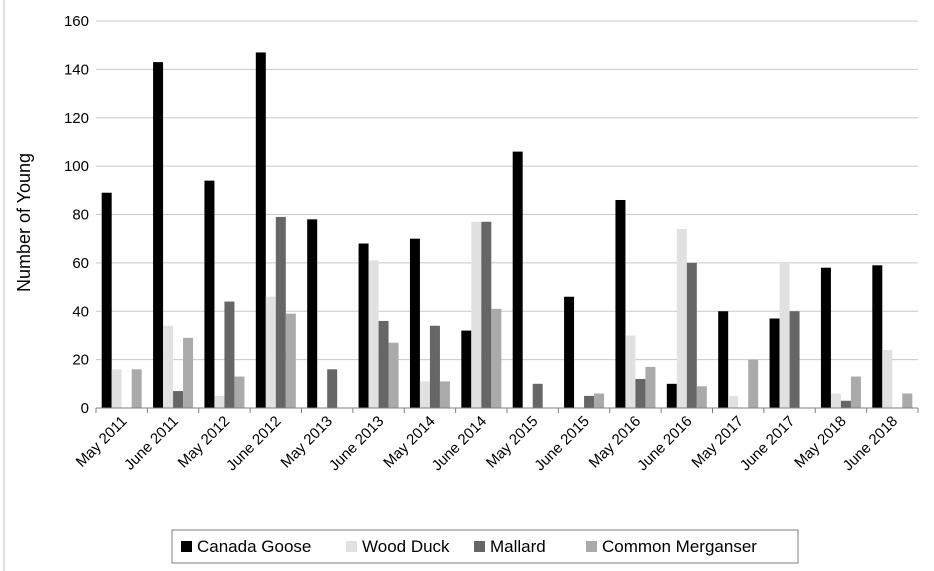  I want to click on y-tick-label: 120, so click(76, 118).